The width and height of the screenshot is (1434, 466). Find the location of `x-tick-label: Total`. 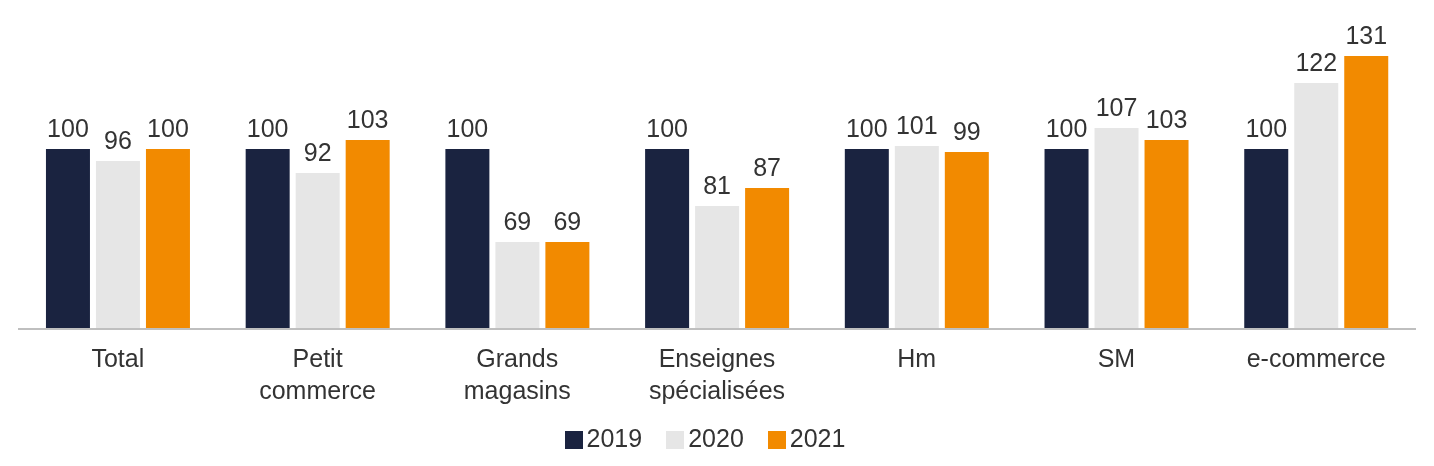

x-tick-label: Total is located at coordinates (118, 358).